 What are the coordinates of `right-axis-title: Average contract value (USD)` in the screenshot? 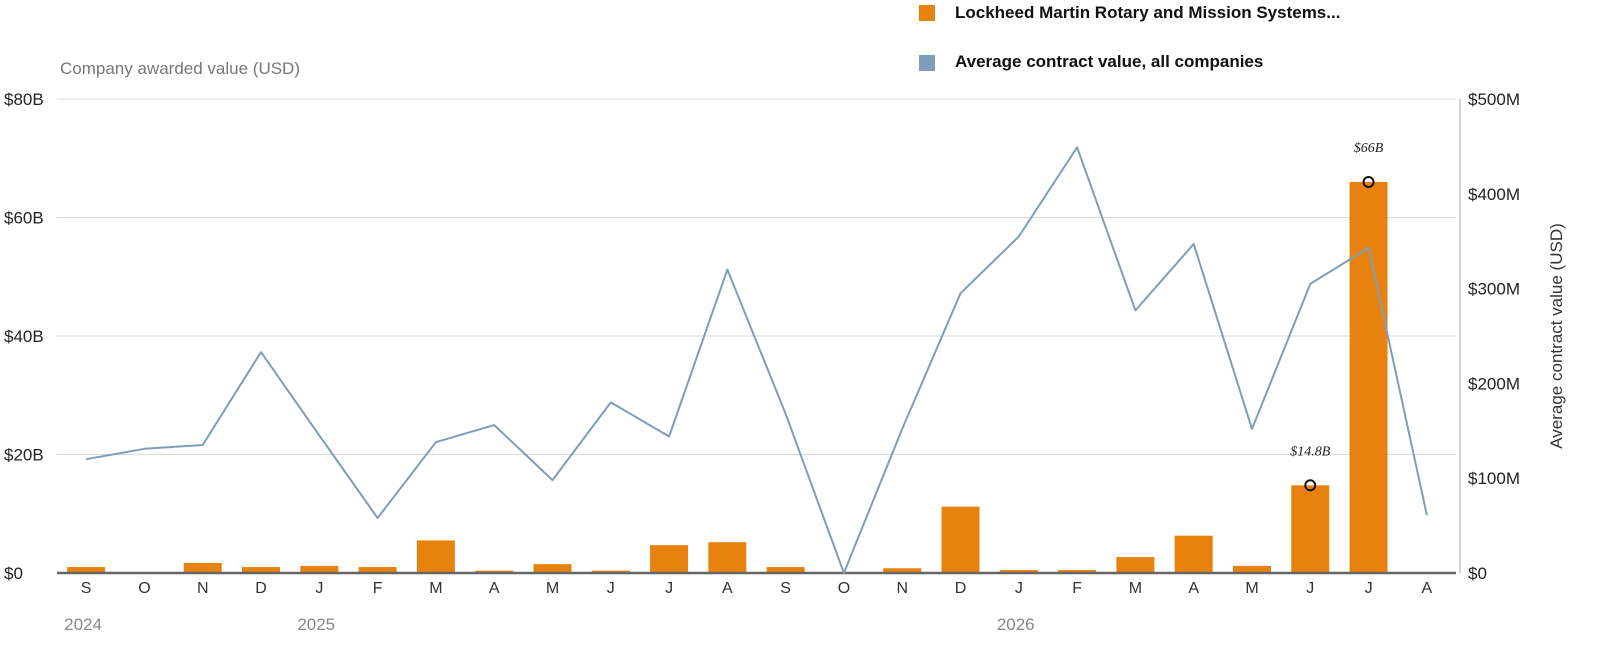 It's located at (1556, 336).